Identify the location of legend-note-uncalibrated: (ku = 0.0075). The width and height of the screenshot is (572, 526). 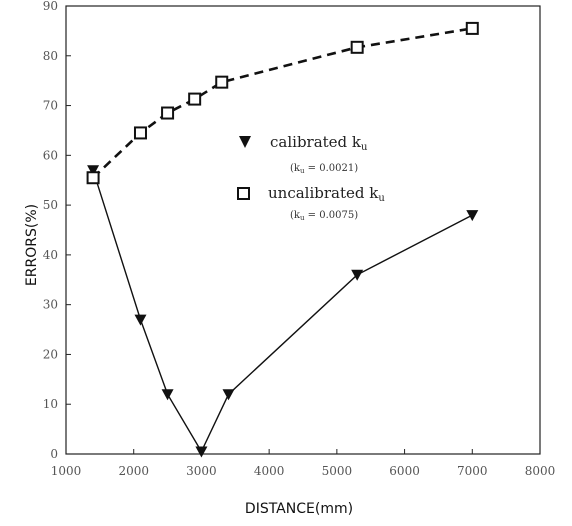
(324, 216).